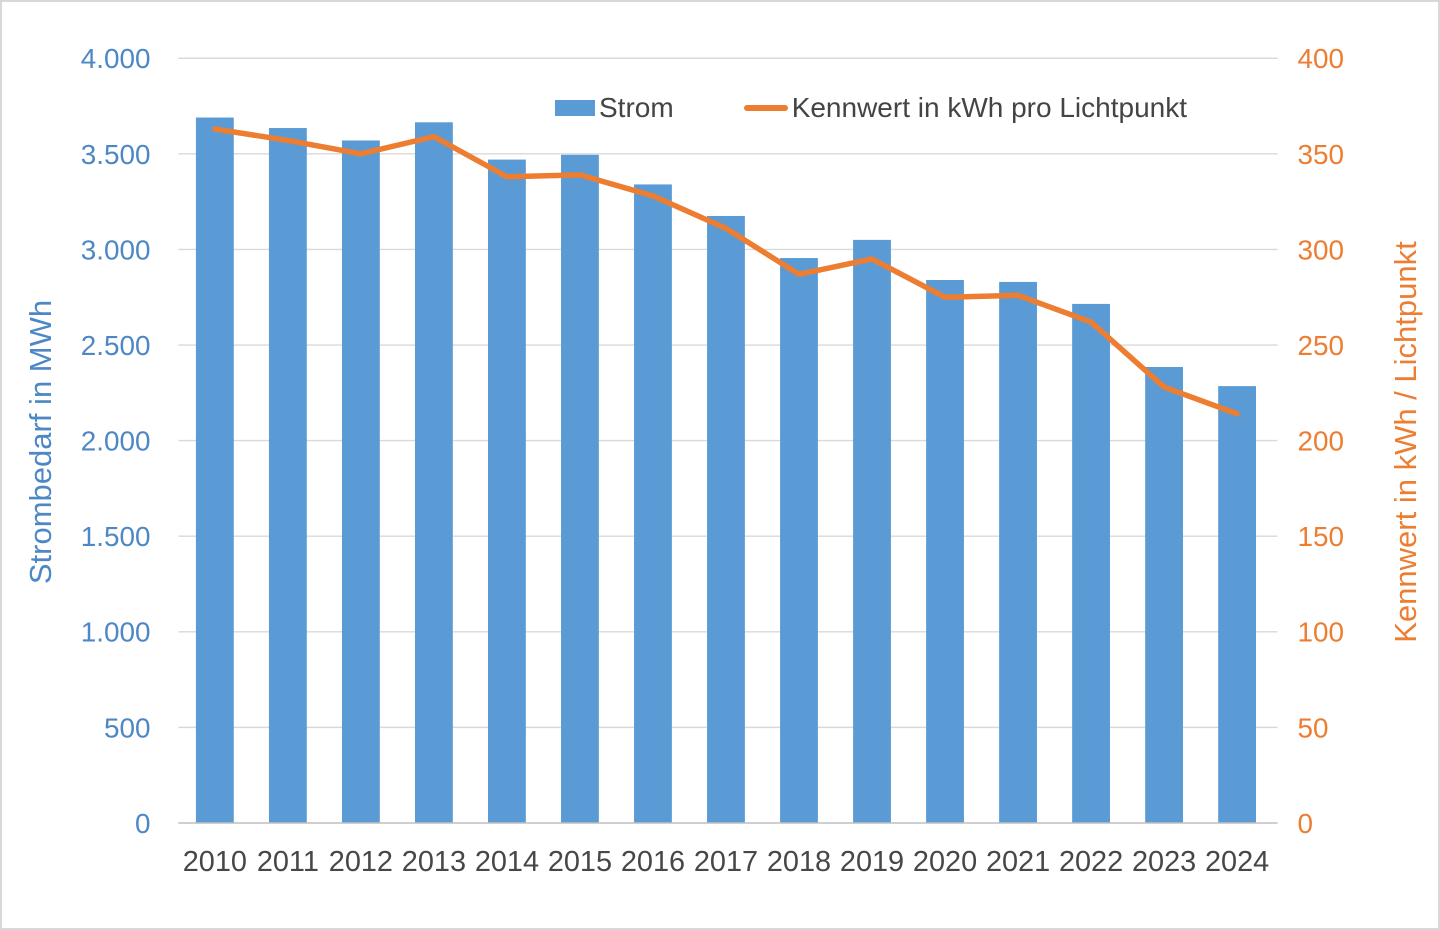 The image size is (1440, 930). What do you see at coordinates (507, 491) in the screenshot?
I see `bar-2014` at bounding box center [507, 491].